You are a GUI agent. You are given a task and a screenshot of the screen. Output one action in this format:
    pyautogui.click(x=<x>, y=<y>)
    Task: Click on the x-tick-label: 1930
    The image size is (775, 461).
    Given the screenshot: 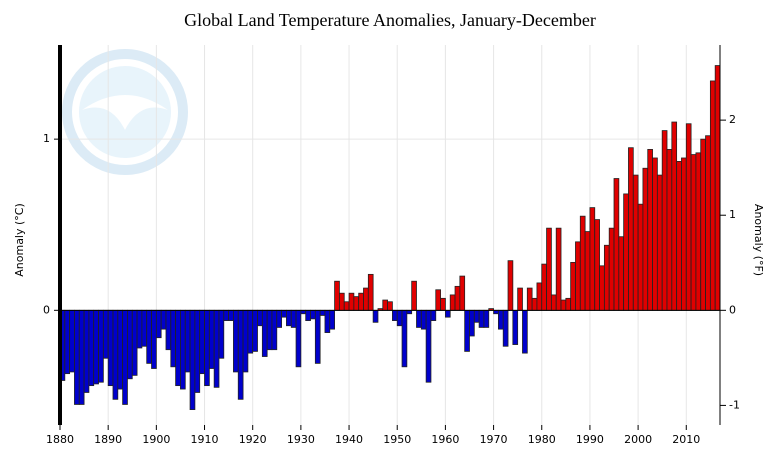 What is the action you would take?
    pyautogui.click(x=301, y=439)
    